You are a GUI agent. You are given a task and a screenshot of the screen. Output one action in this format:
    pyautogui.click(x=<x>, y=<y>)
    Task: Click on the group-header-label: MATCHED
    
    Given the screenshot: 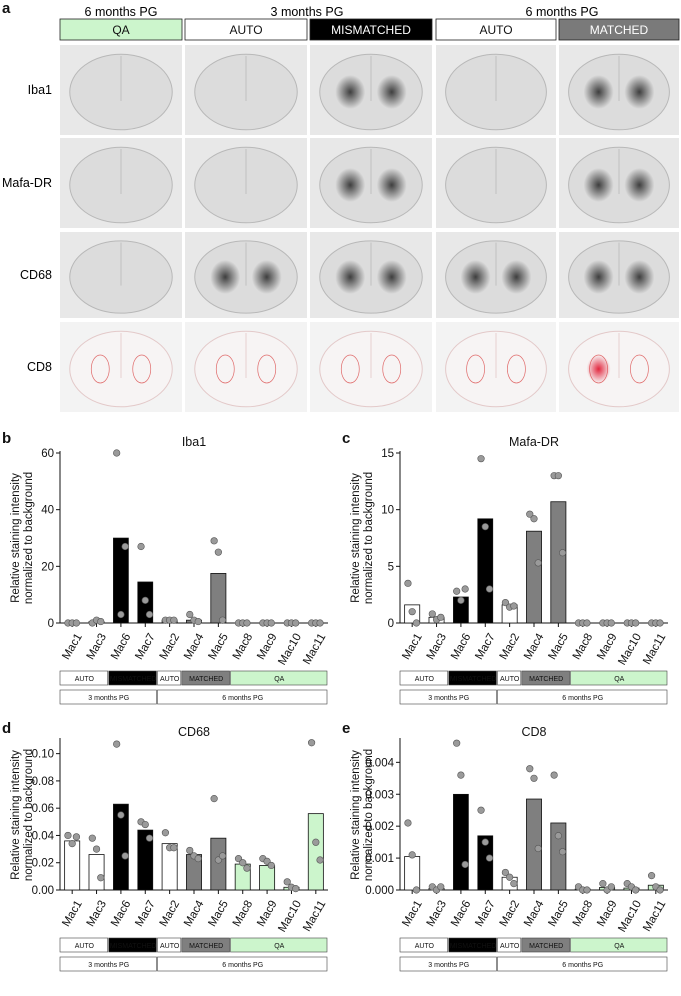 What is the action you would take?
    pyautogui.click(x=619, y=30)
    